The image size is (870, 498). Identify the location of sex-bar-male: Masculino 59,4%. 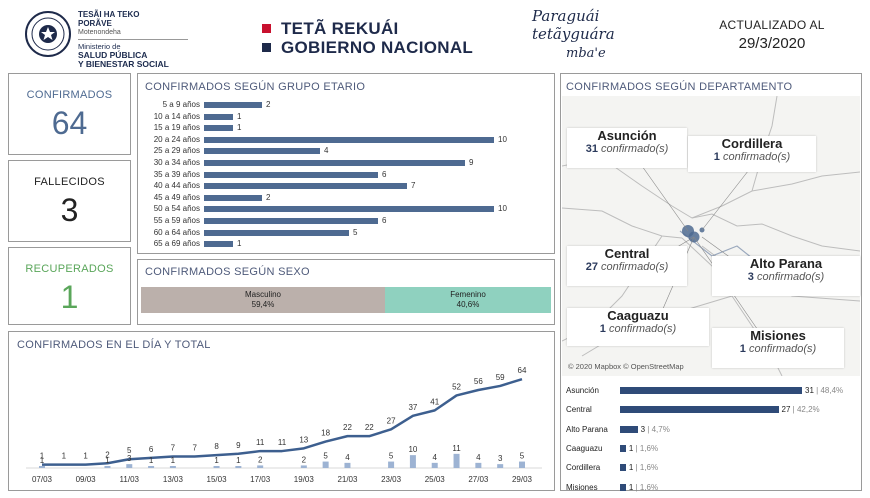
(263, 300).